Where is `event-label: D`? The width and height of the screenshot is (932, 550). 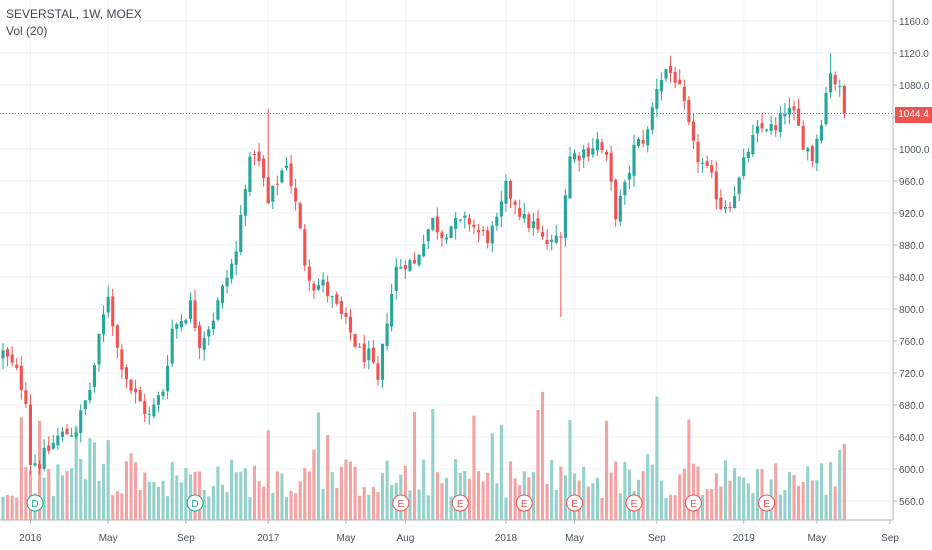 event-label: D is located at coordinates (34, 504).